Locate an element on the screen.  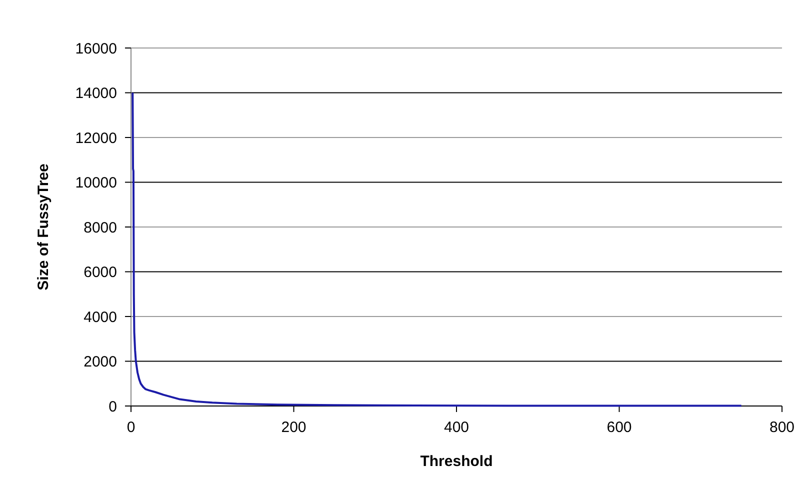
y-tick-label: 12000 is located at coordinates (96, 138).